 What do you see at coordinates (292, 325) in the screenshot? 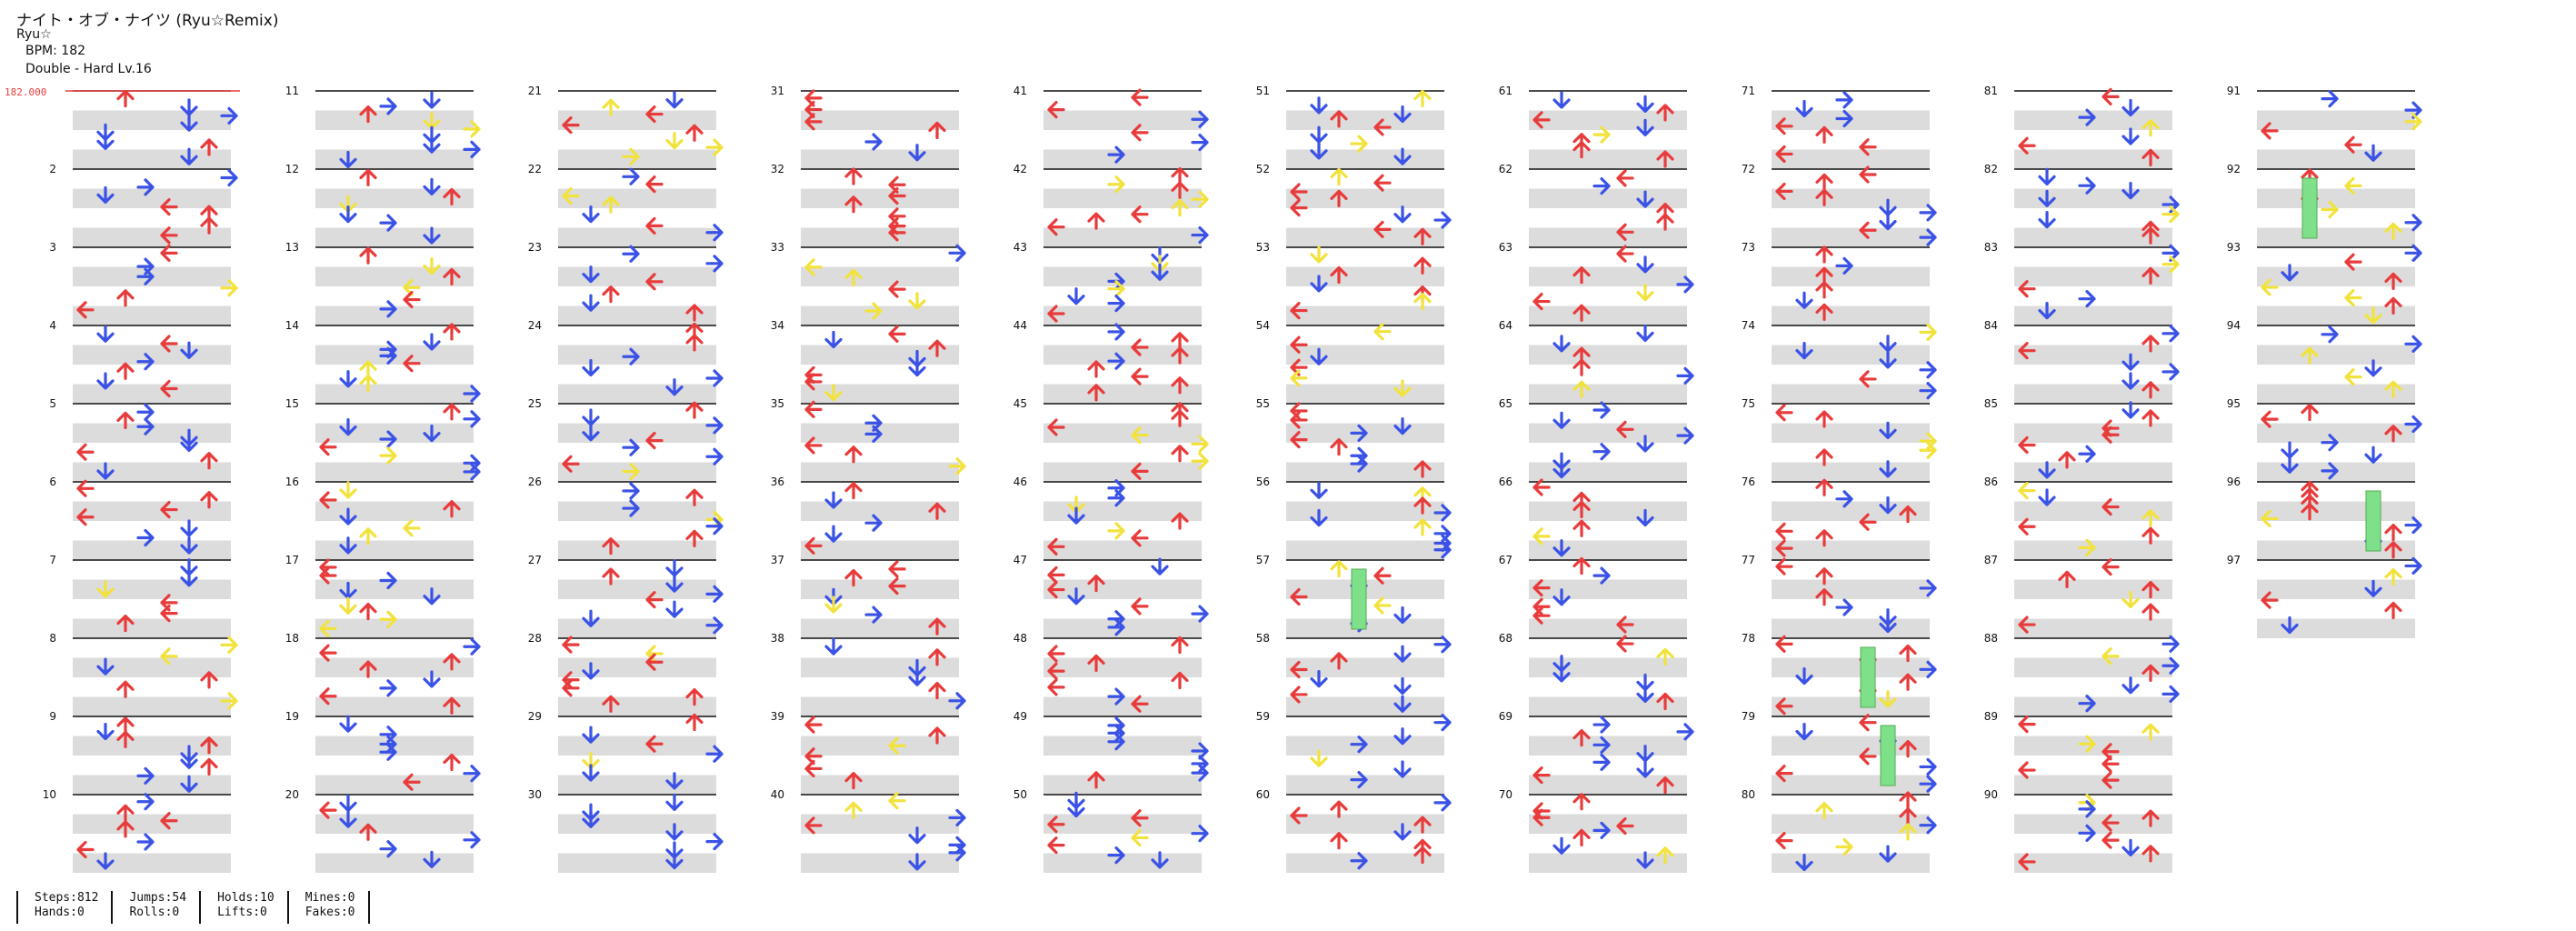
I see `measure-number: 14` at bounding box center [292, 325].